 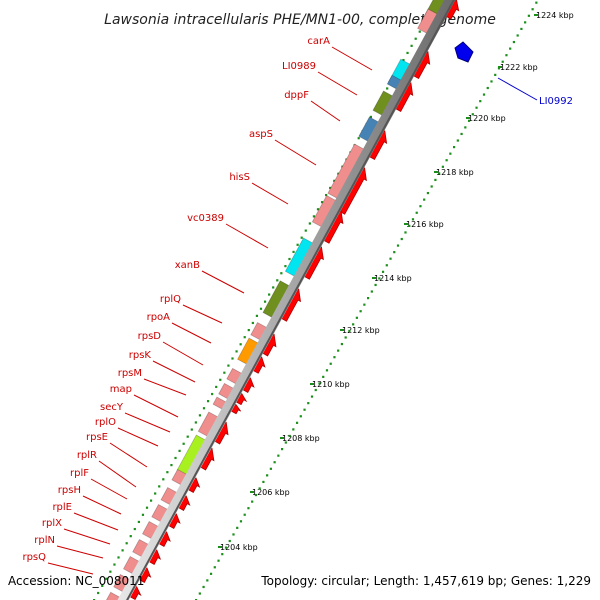 I want to click on gene-label-rplq: rplQ, so click(x=191, y=309).